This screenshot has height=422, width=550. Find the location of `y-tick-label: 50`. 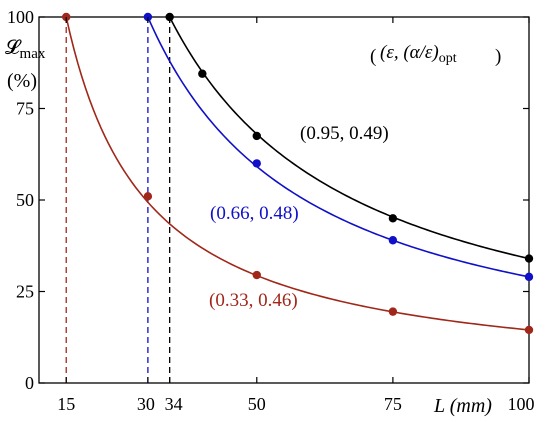

y-tick-label: 50 is located at coordinates (25, 200).